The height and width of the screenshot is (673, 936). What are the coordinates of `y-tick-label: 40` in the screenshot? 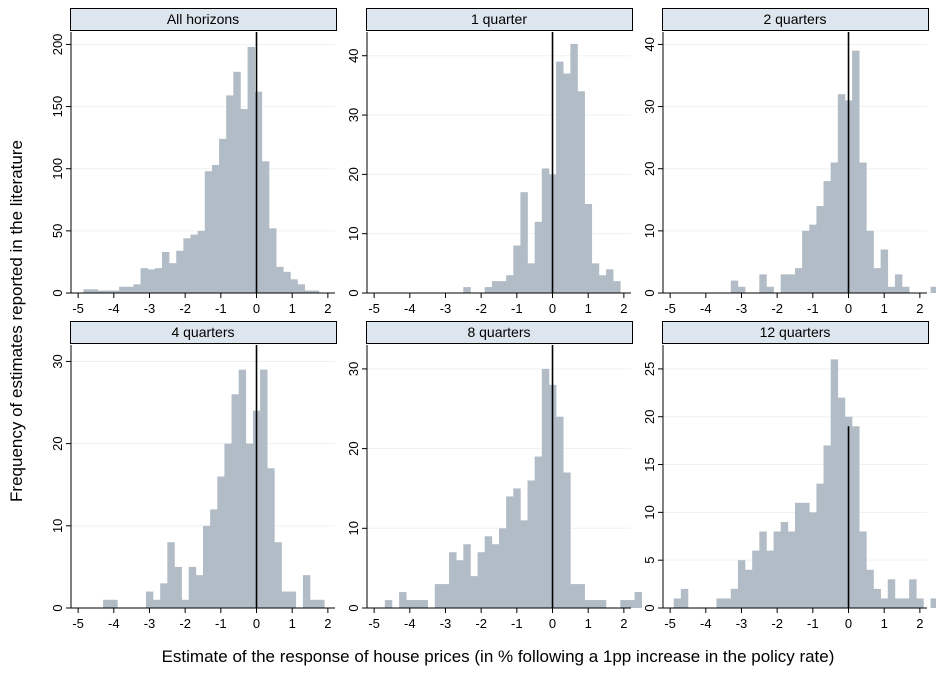 It's located at (353, 55).